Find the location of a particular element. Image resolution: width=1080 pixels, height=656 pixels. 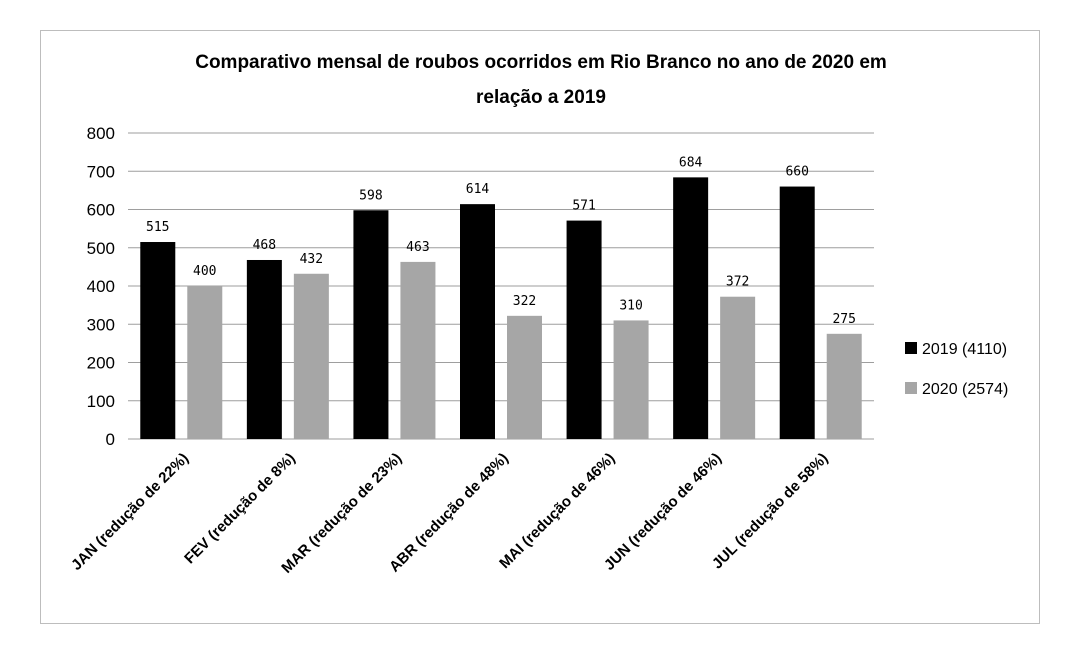

x-category-label: JAN (redução de 22%) is located at coordinates (130, 512).